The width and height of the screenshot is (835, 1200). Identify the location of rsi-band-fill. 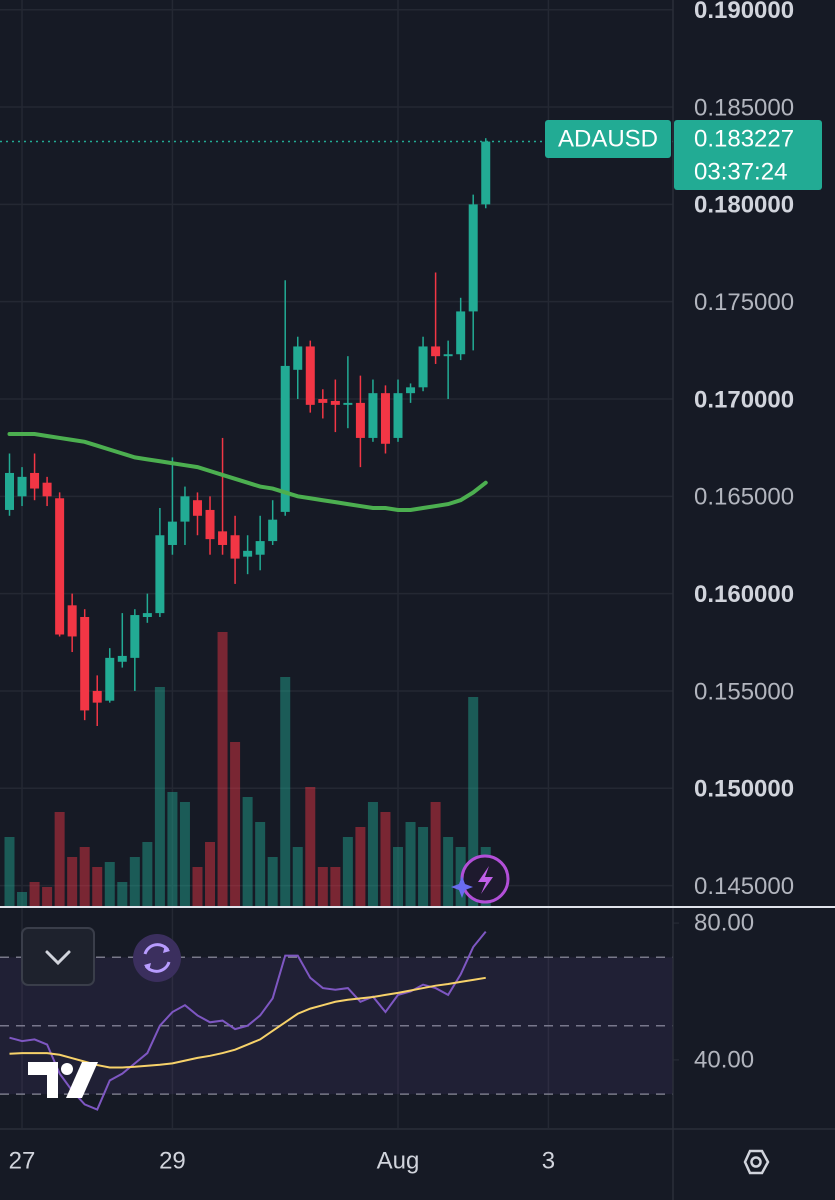
(336, 1026).